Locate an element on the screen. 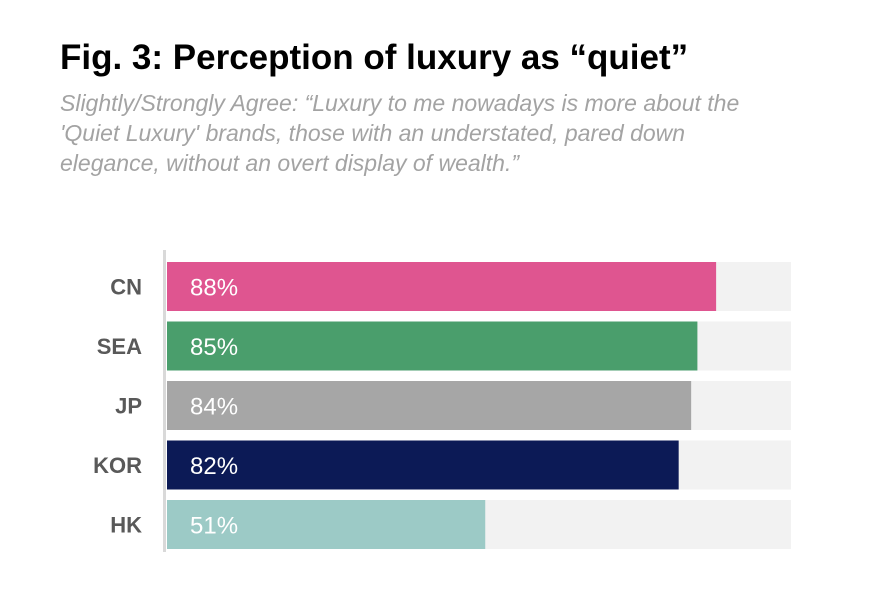 This screenshot has height=600, width=872. value-label-cn: 88% is located at coordinates (214, 288).